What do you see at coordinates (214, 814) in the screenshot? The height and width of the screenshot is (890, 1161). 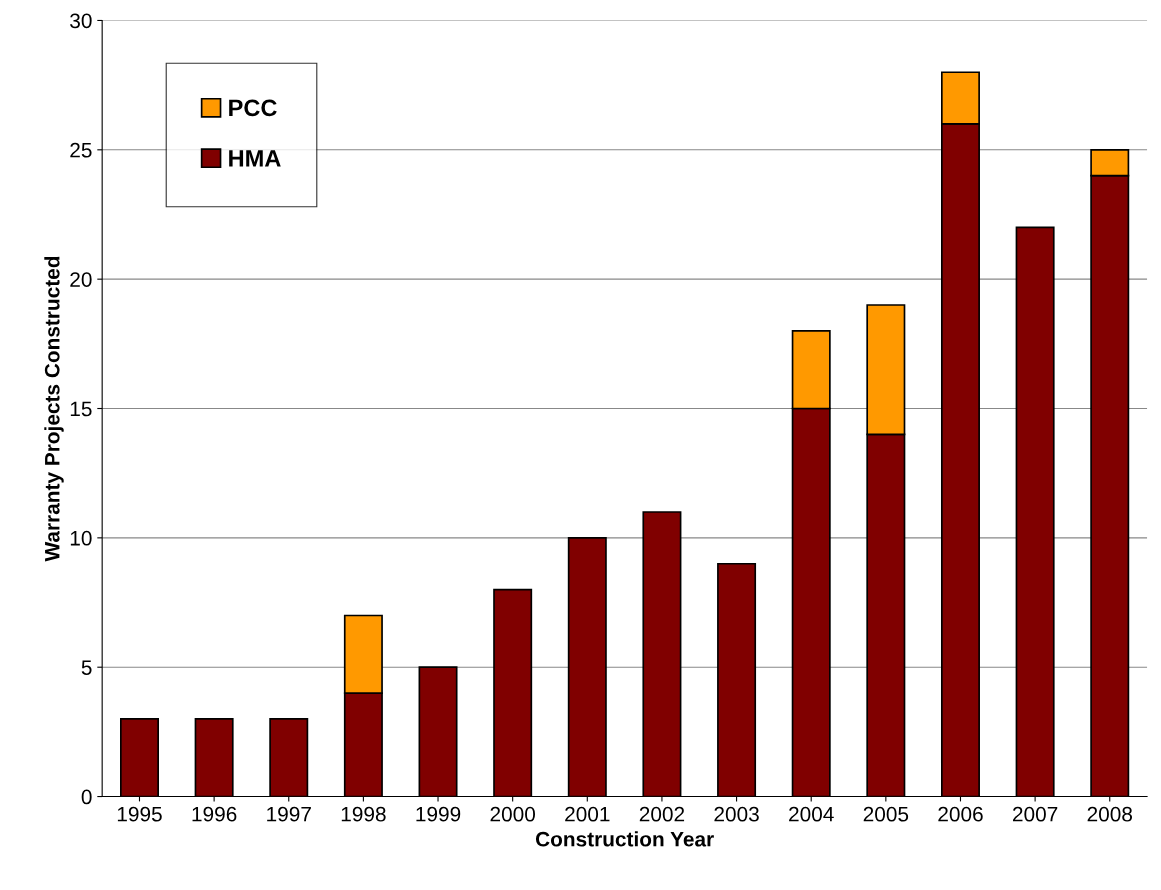 I see `x-tick-label: 1996` at bounding box center [214, 814].